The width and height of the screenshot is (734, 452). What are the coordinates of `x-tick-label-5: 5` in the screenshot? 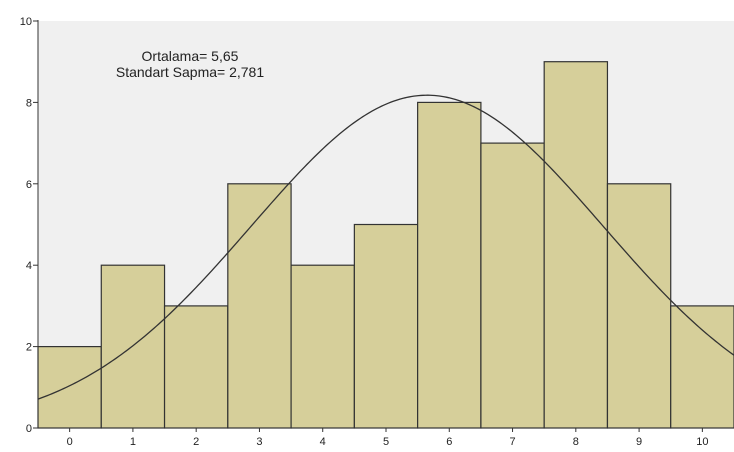 It's located at (386, 442).